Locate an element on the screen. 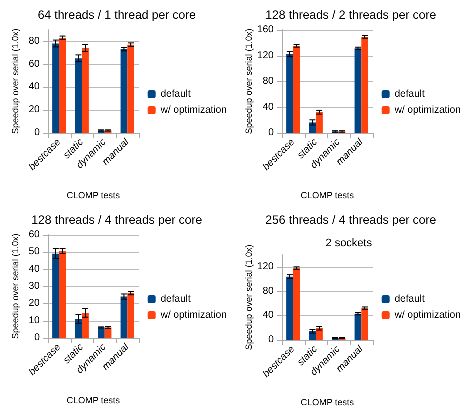  chart-title: 64 threads / 1 thread per core is located at coordinates (117, 15).